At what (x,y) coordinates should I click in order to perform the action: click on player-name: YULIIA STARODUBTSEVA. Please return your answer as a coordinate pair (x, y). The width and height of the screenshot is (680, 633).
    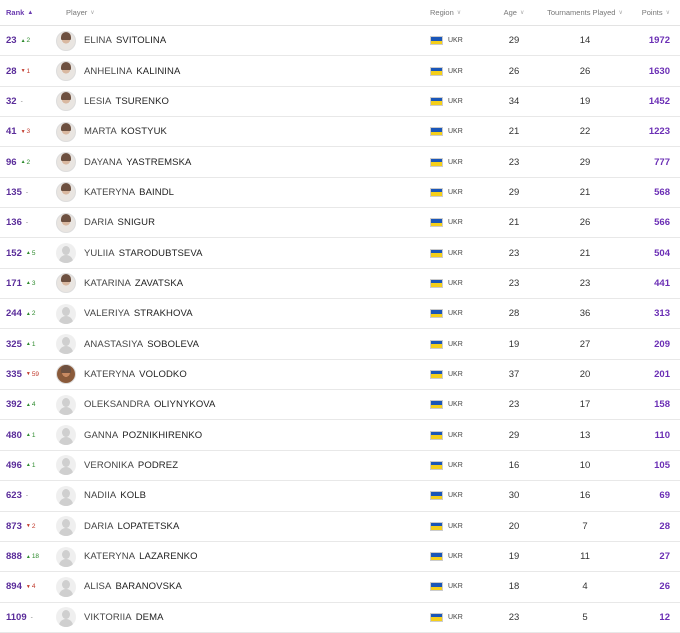
    Looking at the image, I should click on (143, 253).